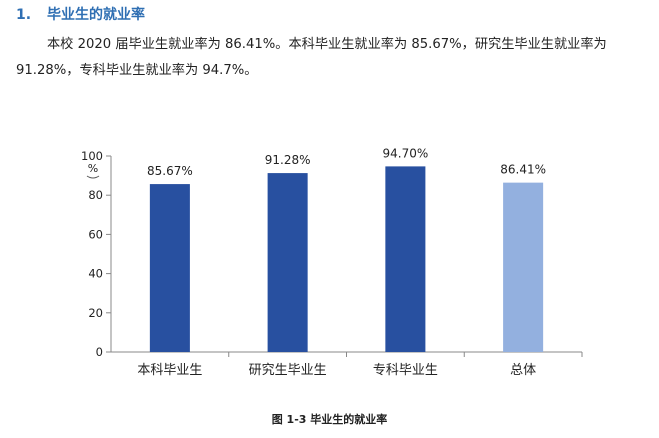  I want to click on x-tick-label: 本科毕业生, so click(169, 370).